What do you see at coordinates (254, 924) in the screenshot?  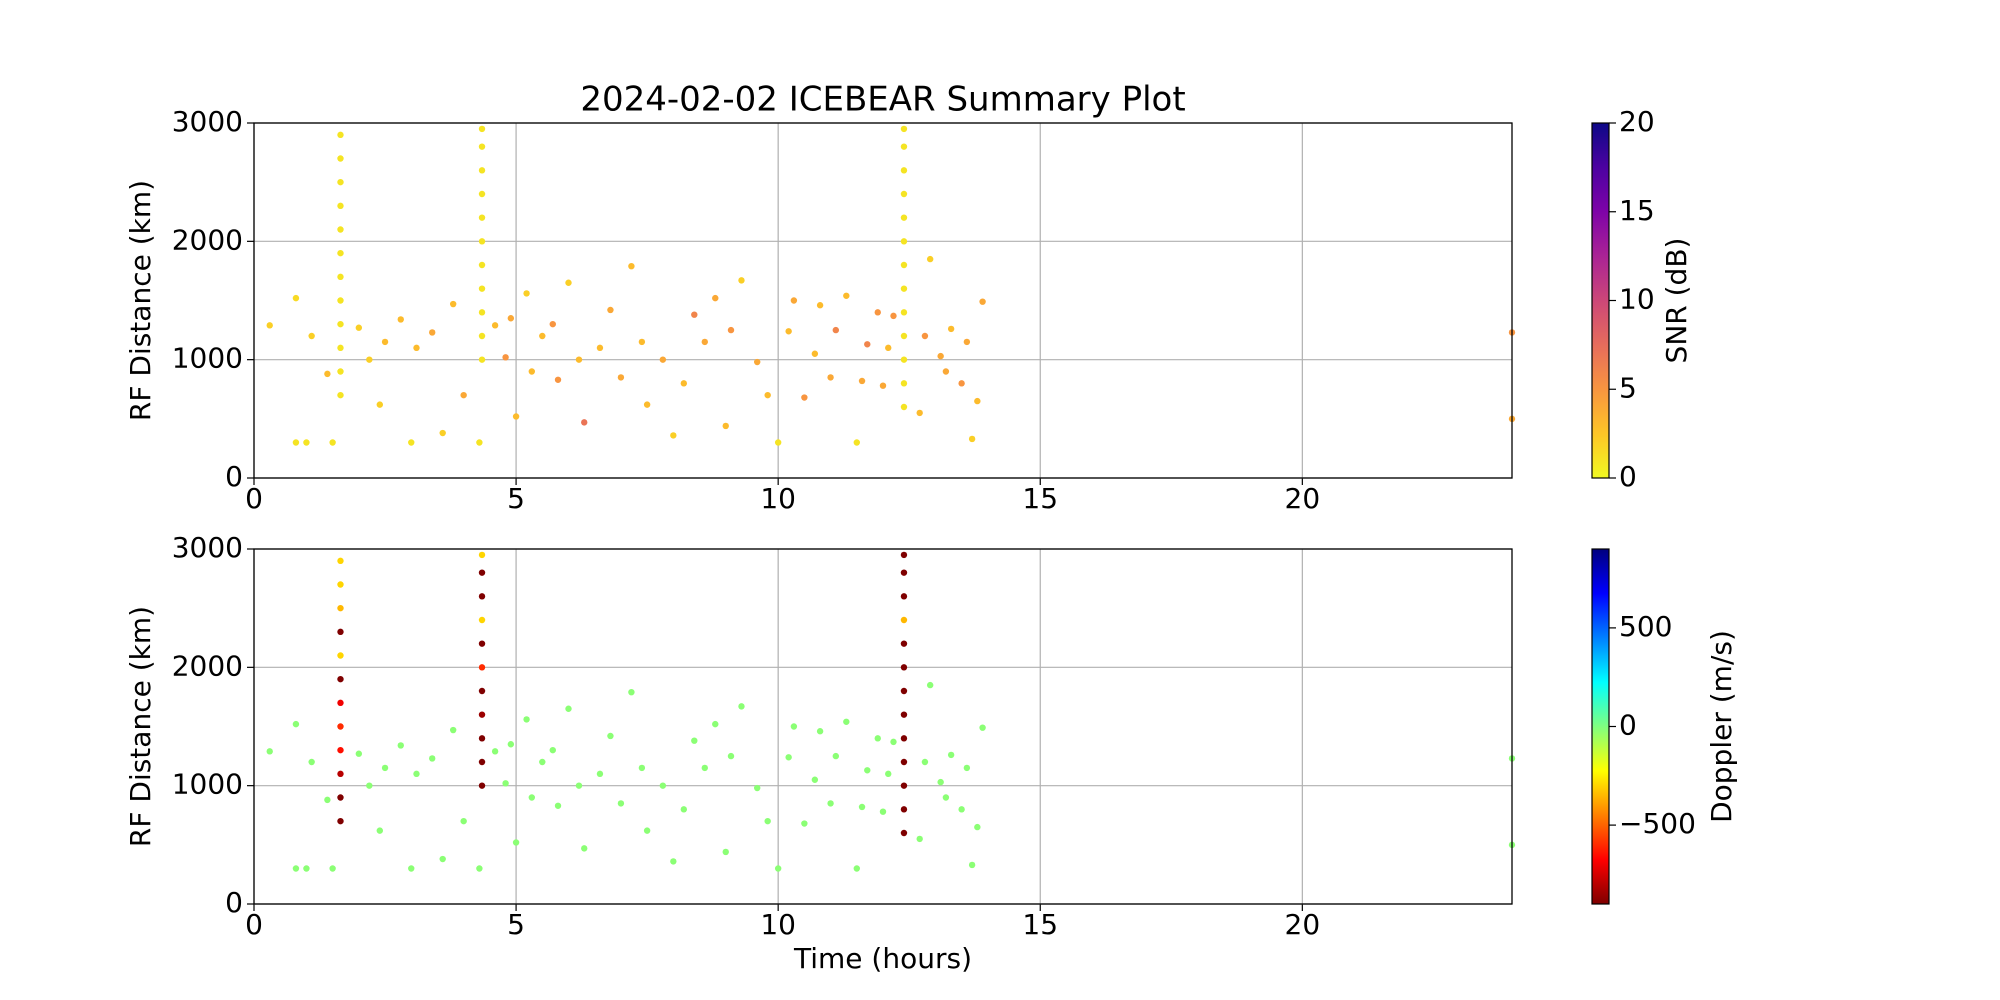 I see `x-tick-label: 0` at bounding box center [254, 924].